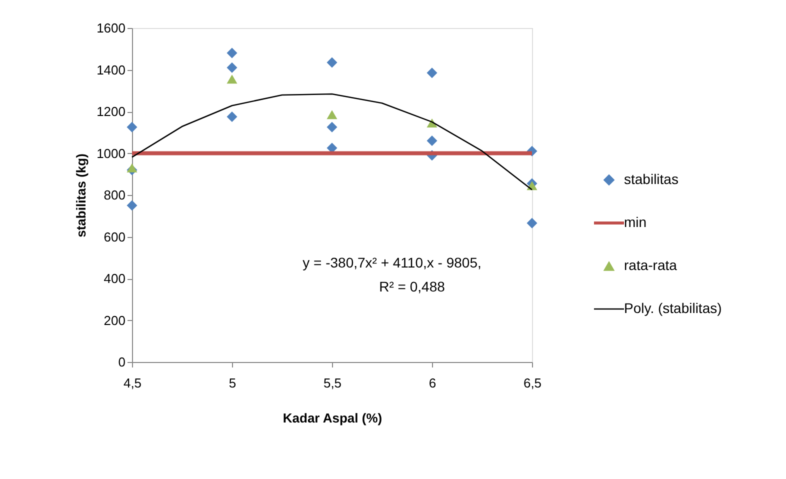 Image resolution: width=786 pixels, height=479 pixels. What do you see at coordinates (412, 286) in the screenshot?
I see `annotation: R² = 0,488` at bounding box center [412, 286].